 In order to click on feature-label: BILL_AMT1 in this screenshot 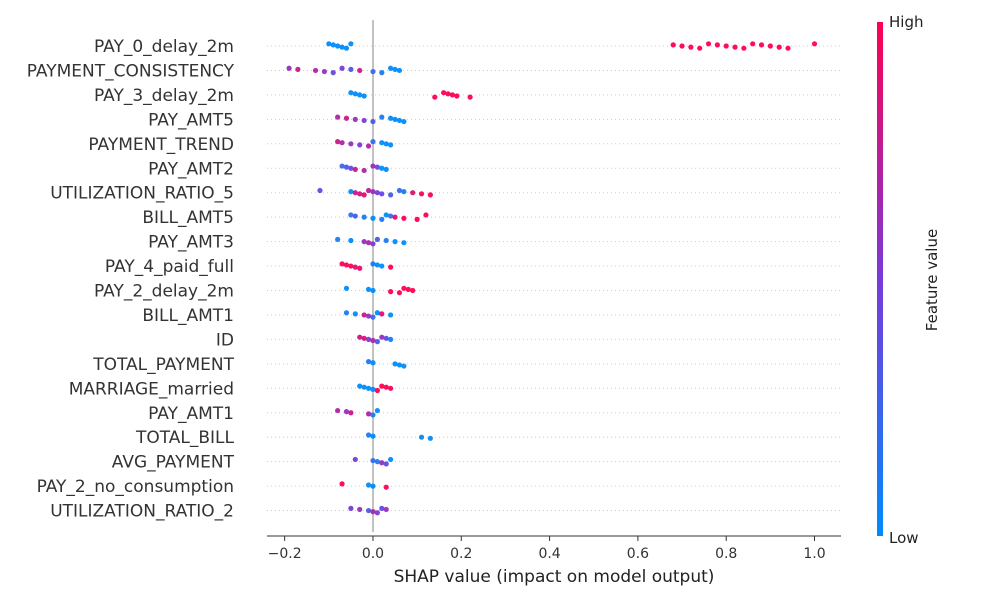, I will do `click(188, 316)`.